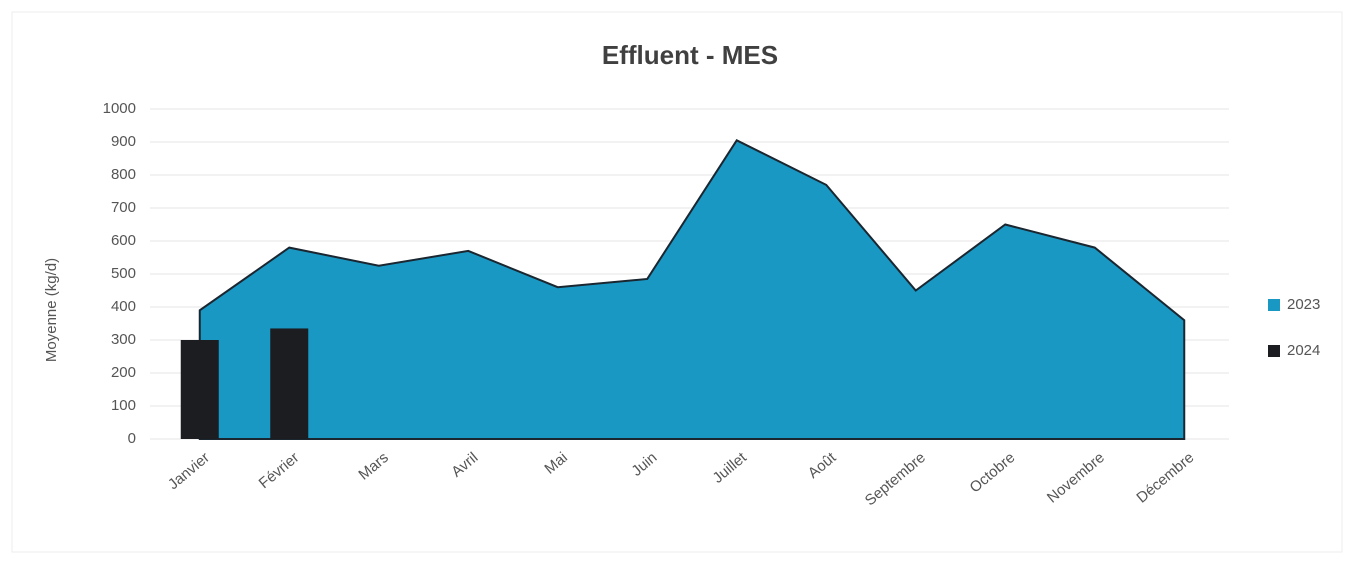 The image size is (1354, 564). Describe the element at coordinates (123, 273) in the screenshot. I see `y-tick-label: 500` at that location.